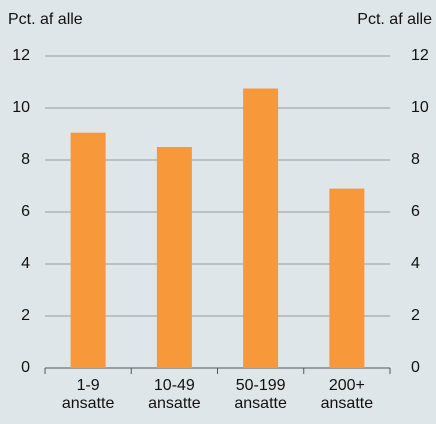  What do you see at coordinates (25, 315) in the screenshot?
I see `y-tick-label: 2` at bounding box center [25, 315].